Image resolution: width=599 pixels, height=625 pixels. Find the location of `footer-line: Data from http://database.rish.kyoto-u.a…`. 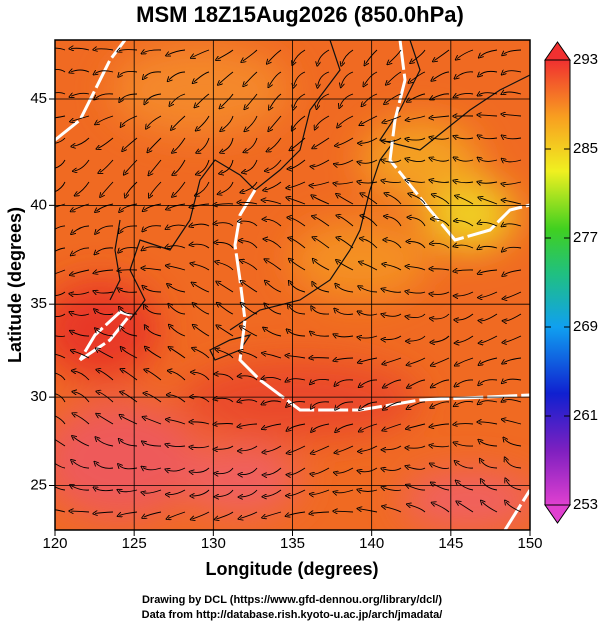

footer-line: Data from http://database.rish.kyoto-u.a… is located at coordinates (292, 615).